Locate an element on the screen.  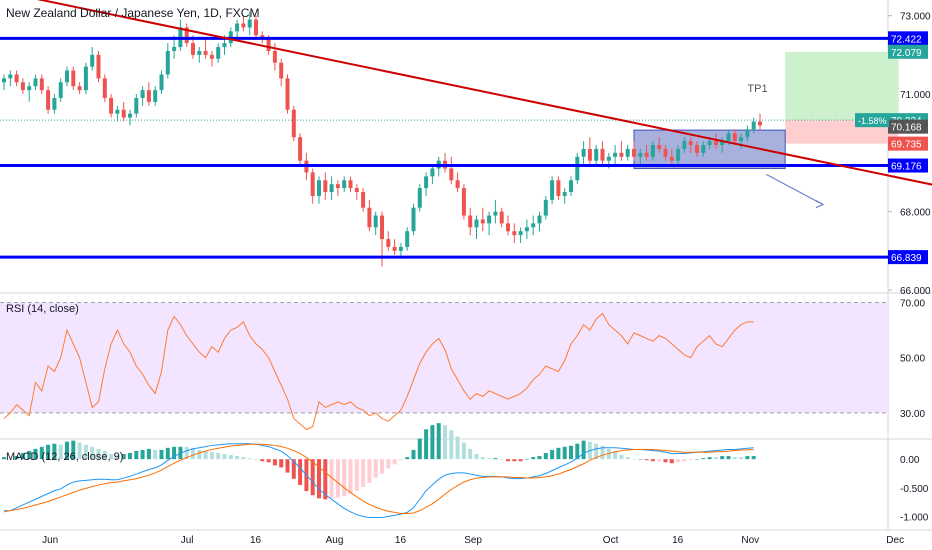
projection-arrow is located at coordinates (795, 189).